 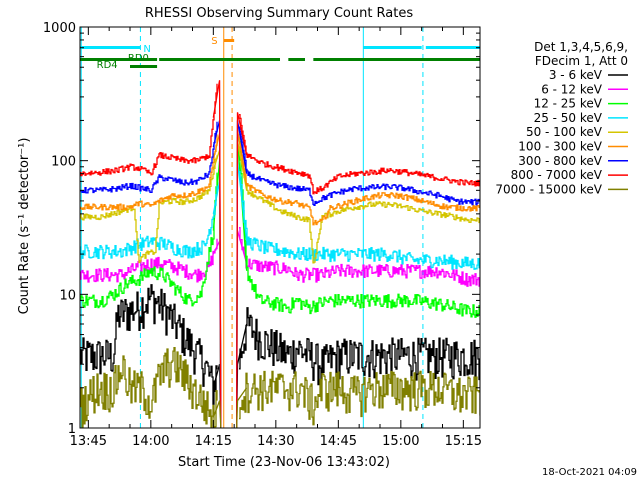 I want to click on x-tick-label: 14:15, so click(x=213, y=441).